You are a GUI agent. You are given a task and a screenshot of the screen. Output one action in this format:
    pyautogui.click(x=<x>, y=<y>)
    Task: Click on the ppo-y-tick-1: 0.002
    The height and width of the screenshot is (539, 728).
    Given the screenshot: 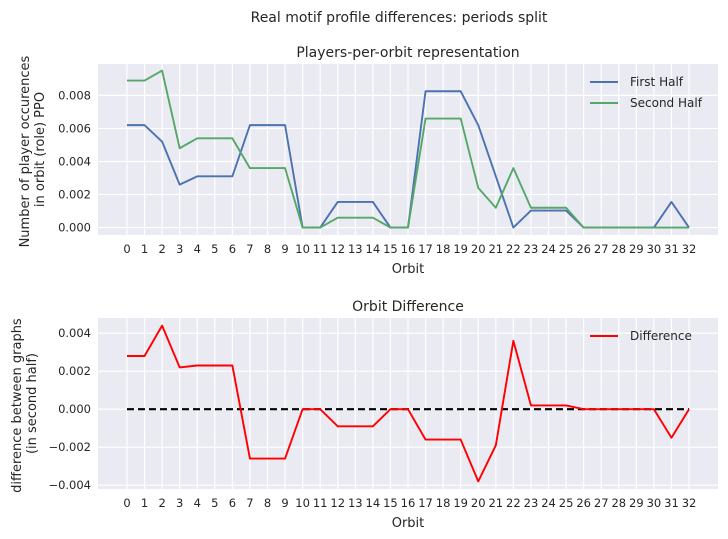 What is the action you would take?
    pyautogui.click(x=74, y=195)
    